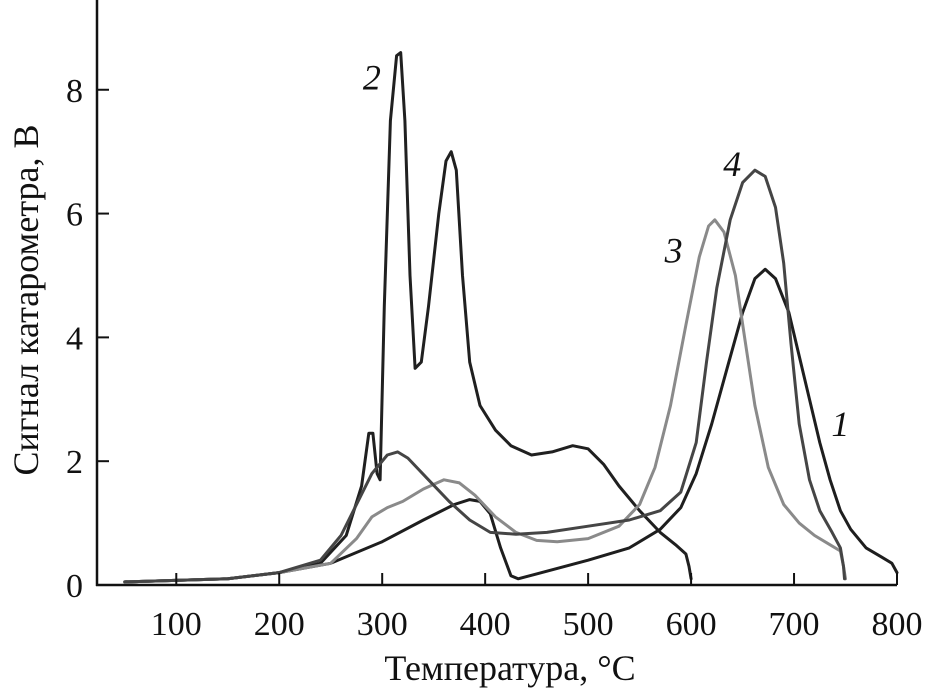 The image size is (928, 695). I want to click on y-axis-label: Сигнал катарометра, В, so click(26, 300).